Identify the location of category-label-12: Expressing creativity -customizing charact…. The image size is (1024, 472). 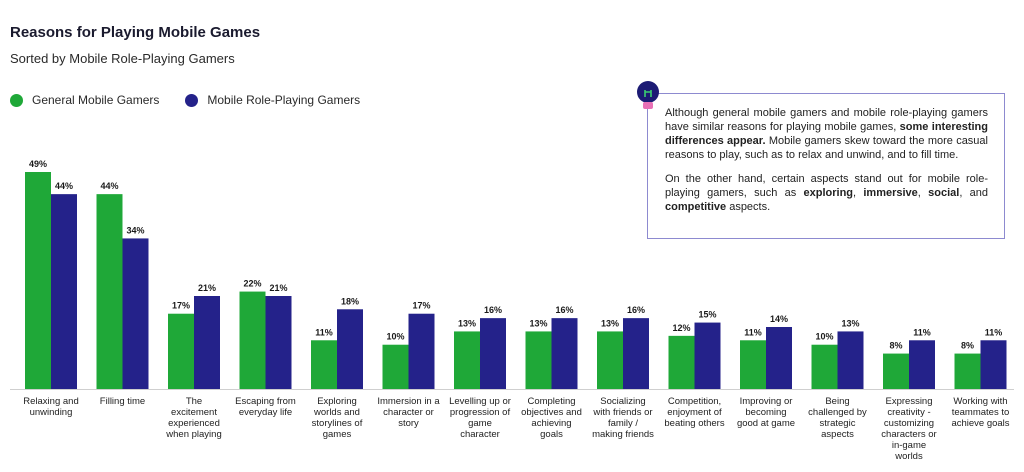
(908, 429).